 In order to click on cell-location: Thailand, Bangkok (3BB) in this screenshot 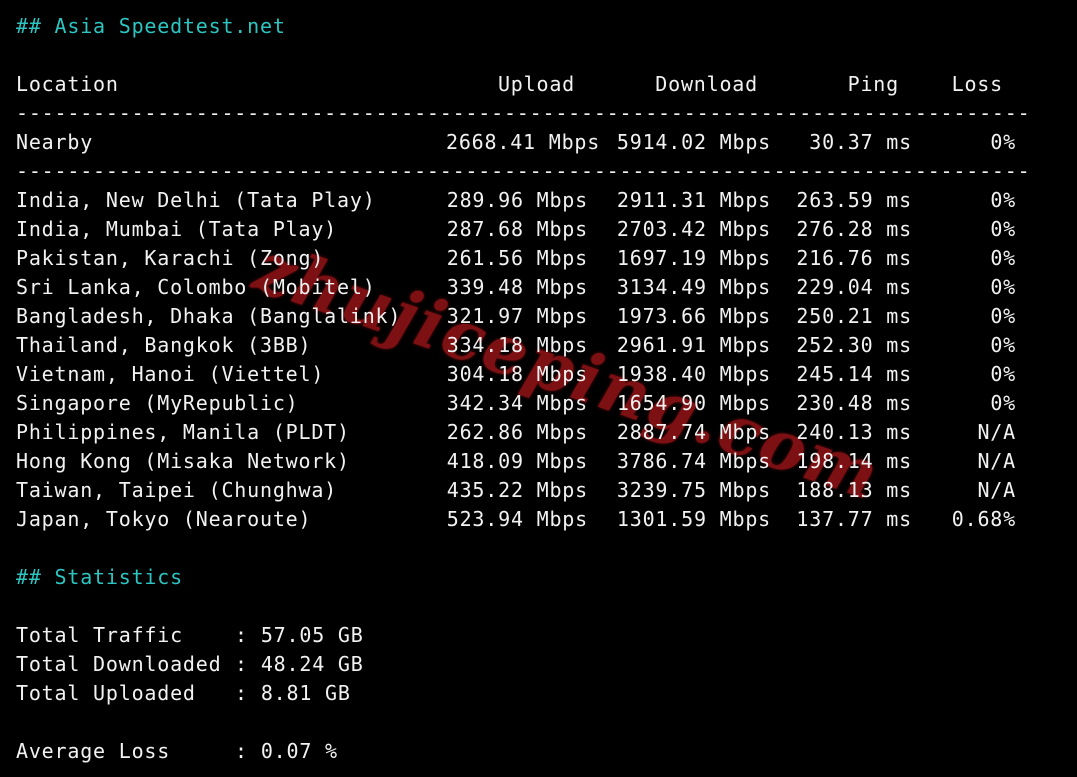, I will do `click(164, 345)`.